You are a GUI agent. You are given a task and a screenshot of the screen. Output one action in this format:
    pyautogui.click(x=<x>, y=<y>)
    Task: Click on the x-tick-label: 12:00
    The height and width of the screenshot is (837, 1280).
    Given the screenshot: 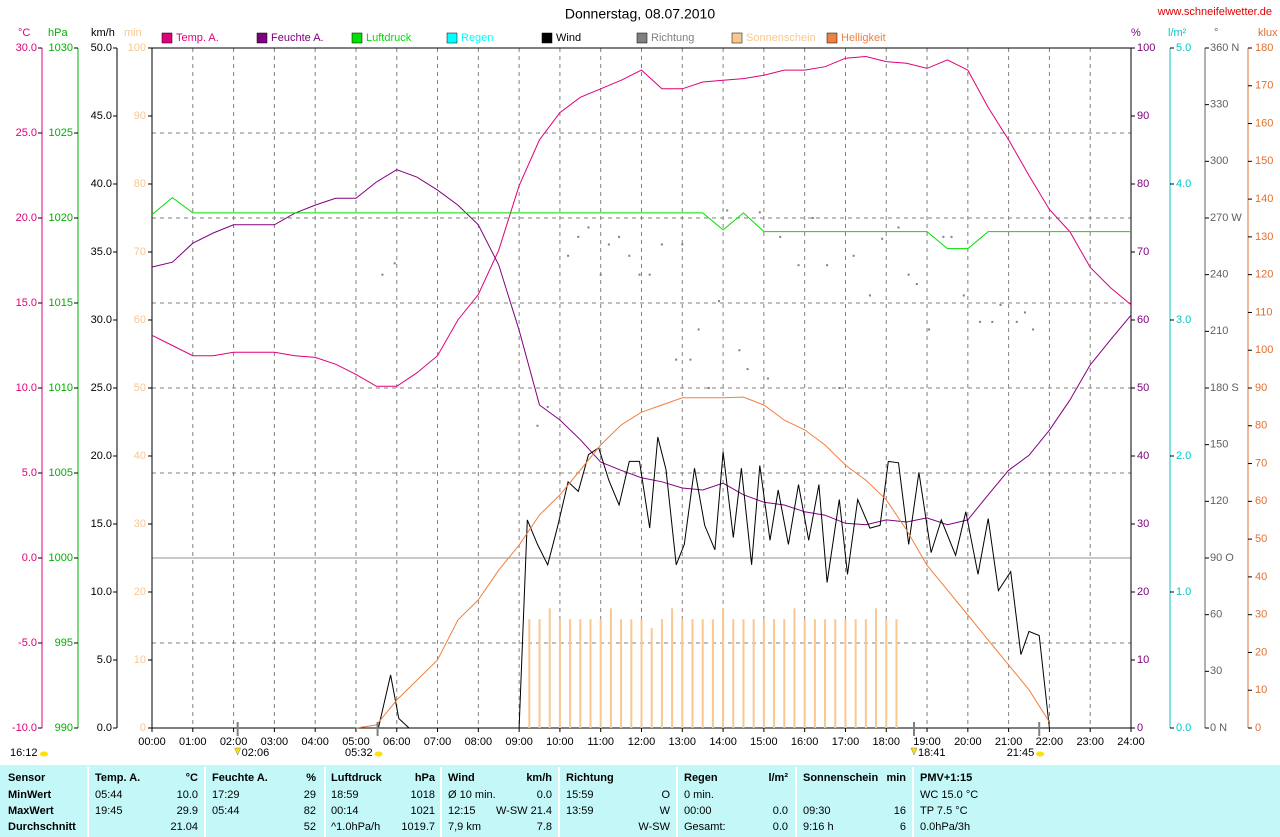 What is the action you would take?
    pyautogui.click(x=642, y=742)
    